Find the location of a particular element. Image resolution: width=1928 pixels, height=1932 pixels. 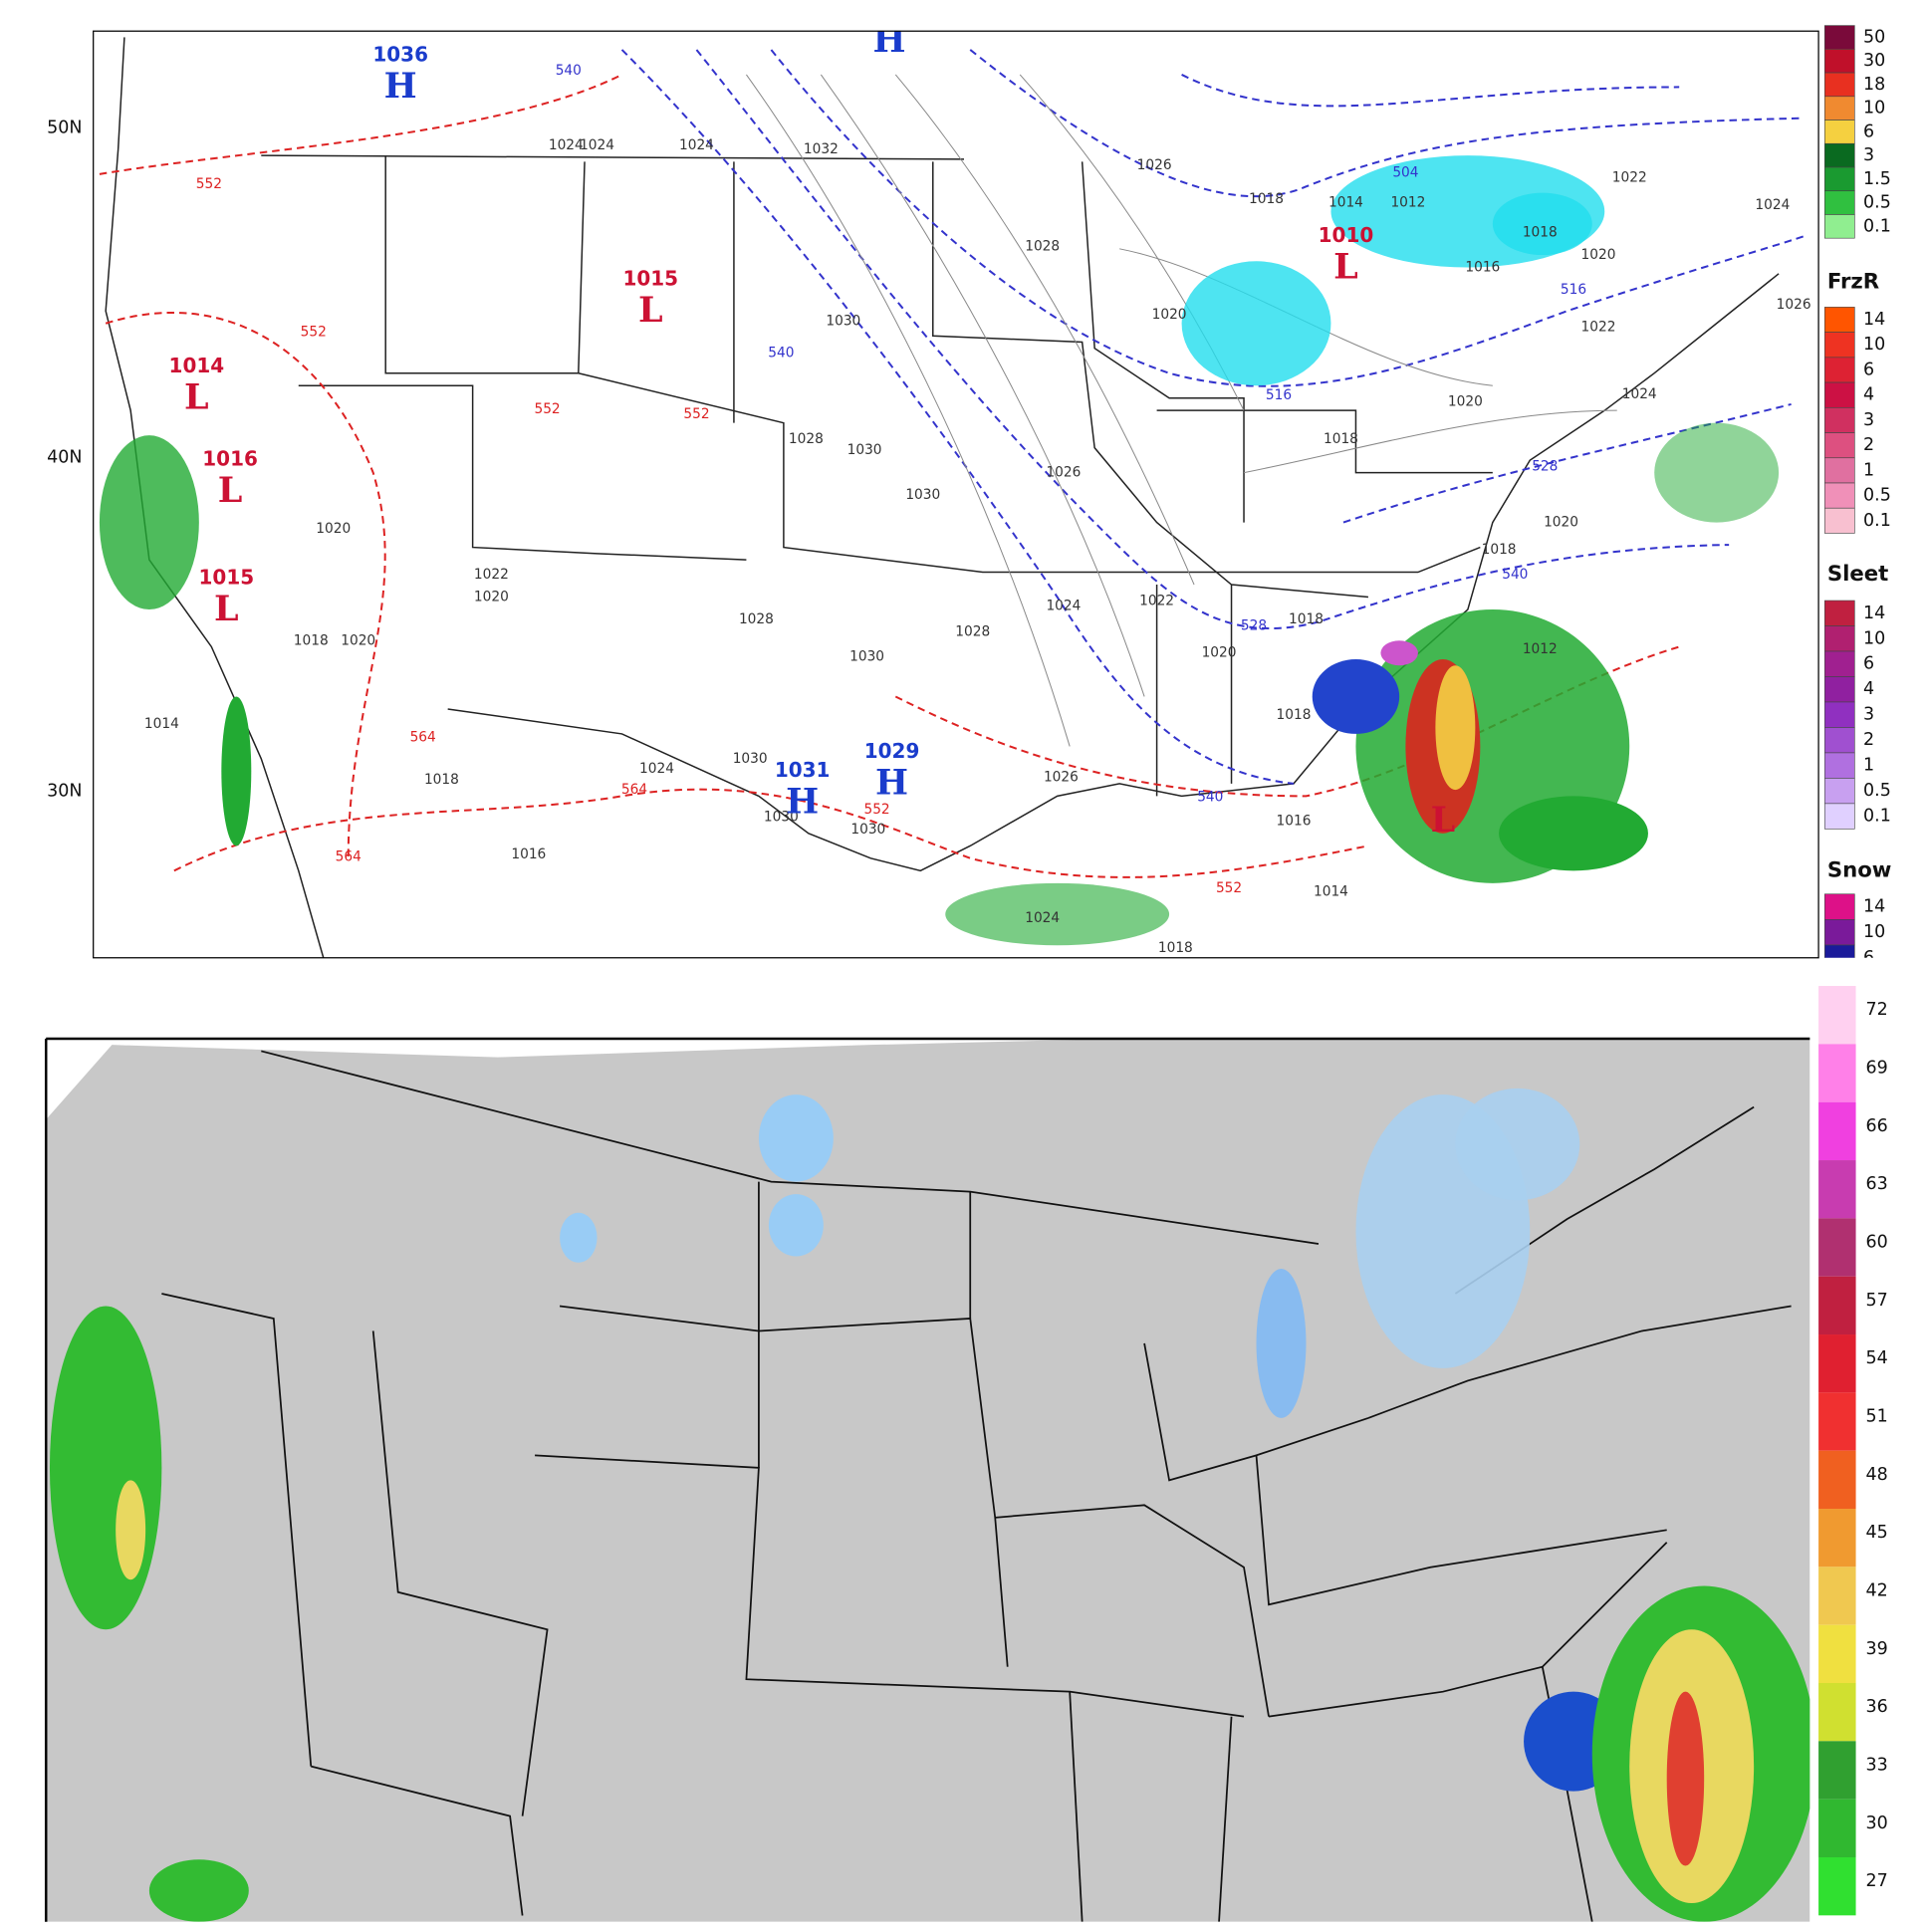

legend-value: 60 is located at coordinates (1877, 1243).